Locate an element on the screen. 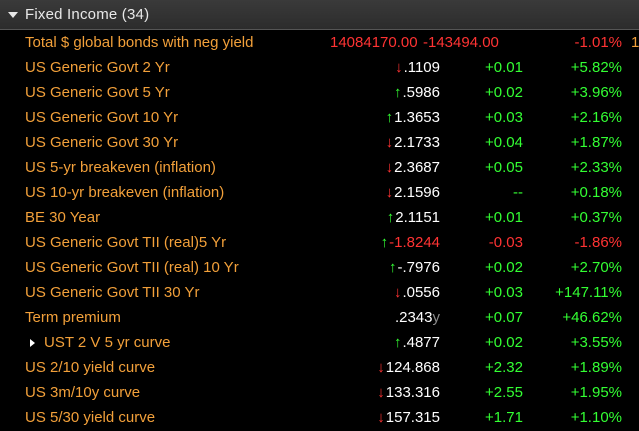 The image size is (639, 431). security-name: US 5/30 yield curve is located at coordinates (90, 417).